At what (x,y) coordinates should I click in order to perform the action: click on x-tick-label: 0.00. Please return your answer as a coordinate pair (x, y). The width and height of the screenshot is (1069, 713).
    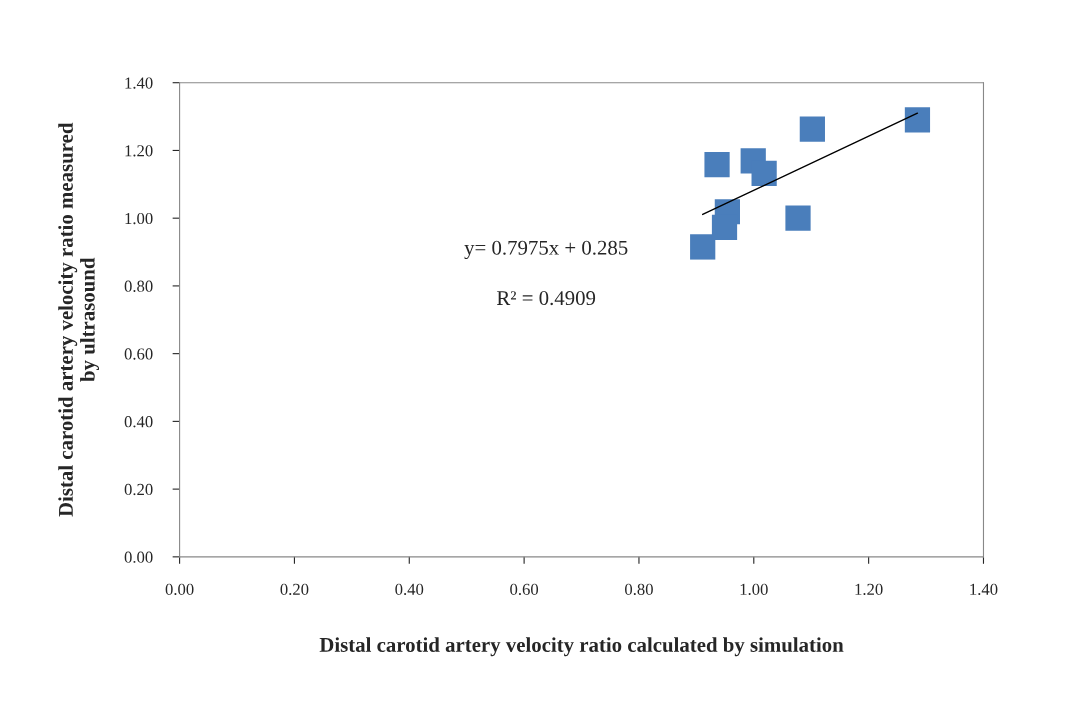
    Looking at the image, I should click on (179, 589).